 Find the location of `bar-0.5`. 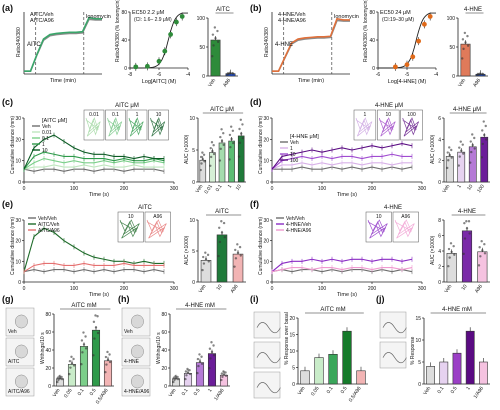

bar-0.5 is located at coordinates (347, 357).